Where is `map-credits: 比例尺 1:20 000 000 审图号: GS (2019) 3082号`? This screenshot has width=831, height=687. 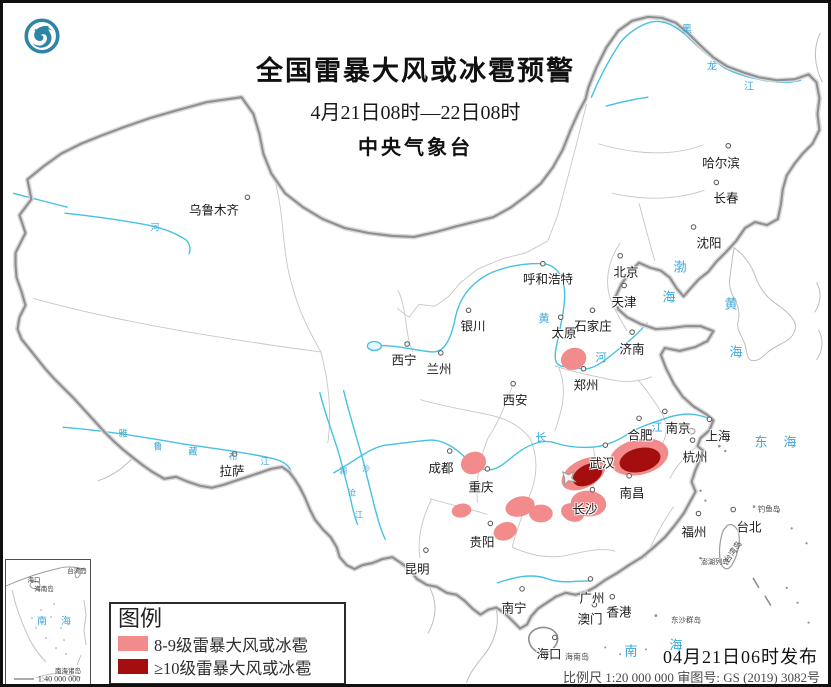 map-credits: 比例尺 1:20 000 000 审图号: GS (2019) 3082号 is located at coordinates (691, 676).